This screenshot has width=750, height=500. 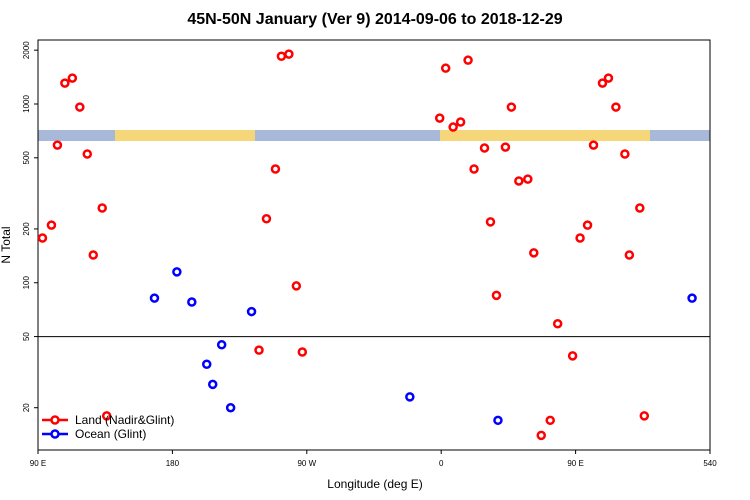 I want to click on x-axis-label: Longitude (deg E), so click(x=374, y=484).